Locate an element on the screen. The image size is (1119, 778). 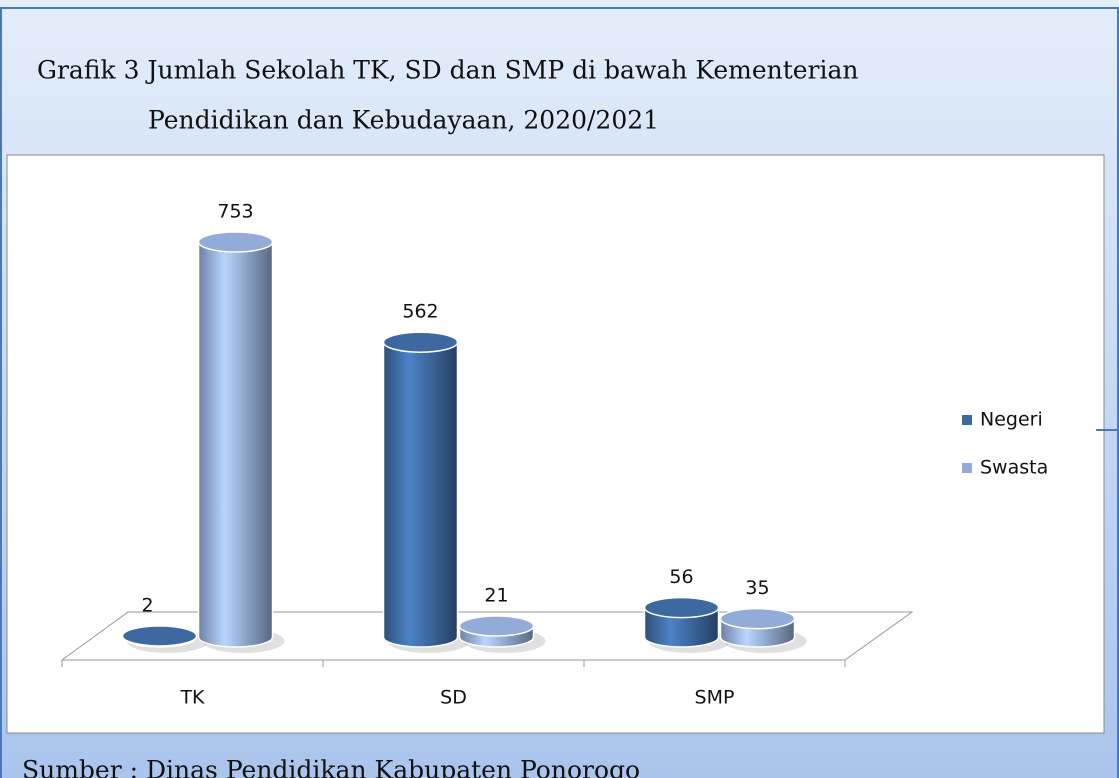
data-label: 2 is located at coordinates (147, 605).